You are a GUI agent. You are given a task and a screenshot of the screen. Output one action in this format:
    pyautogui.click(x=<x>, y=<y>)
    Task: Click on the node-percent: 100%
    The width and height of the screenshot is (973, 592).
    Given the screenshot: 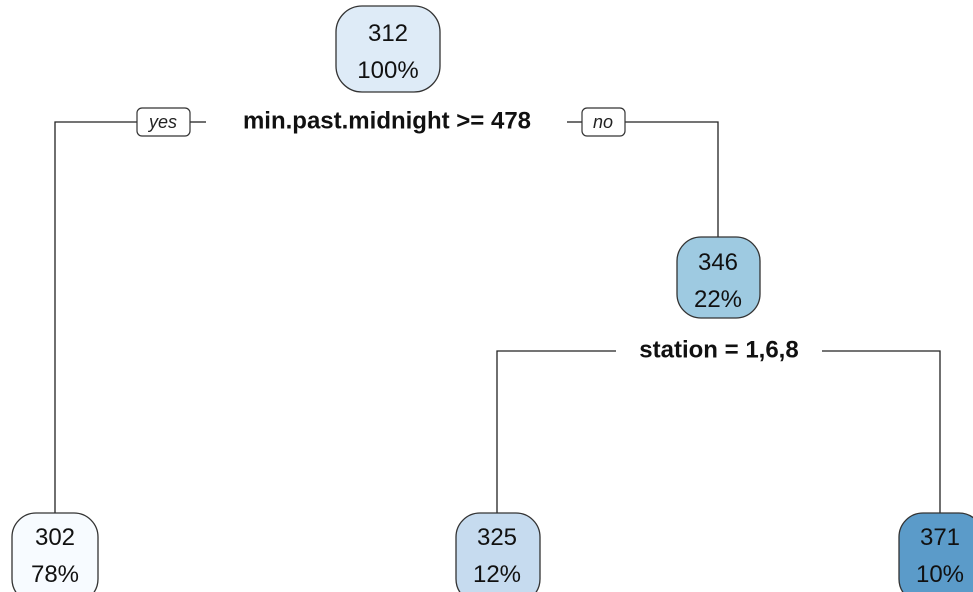 What is the action you would take?
    pyautogui.click(x=387, y=70)
    